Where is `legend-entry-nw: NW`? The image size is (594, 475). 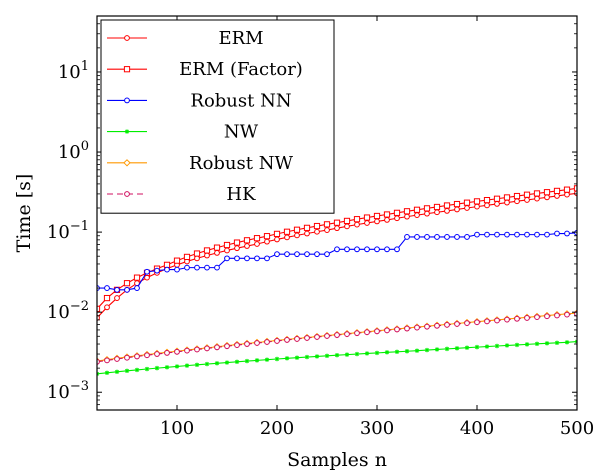
legend-entry-nw: NW is located at coordinates (183, 132).